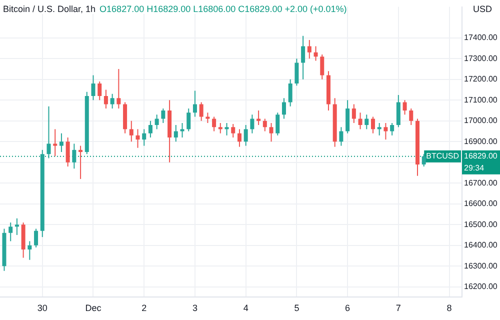  I want to click on y-tick-label: 16200.00, so click(481, 287).